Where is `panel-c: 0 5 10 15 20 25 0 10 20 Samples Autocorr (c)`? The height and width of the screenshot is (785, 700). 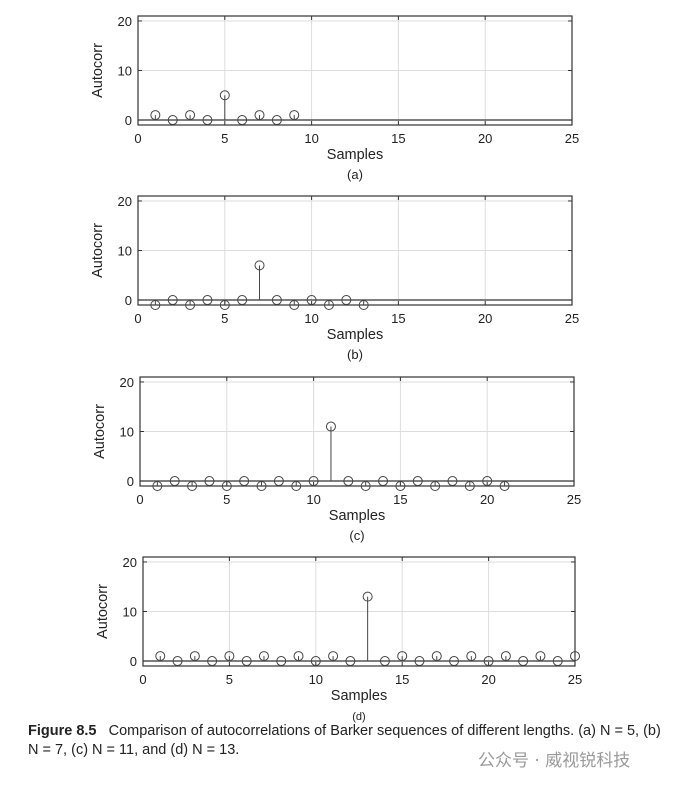
panel-c: 0 5 10 15 20 25 0 10 20 Samples Autocorr (c) is located at coordinates (336, 459).